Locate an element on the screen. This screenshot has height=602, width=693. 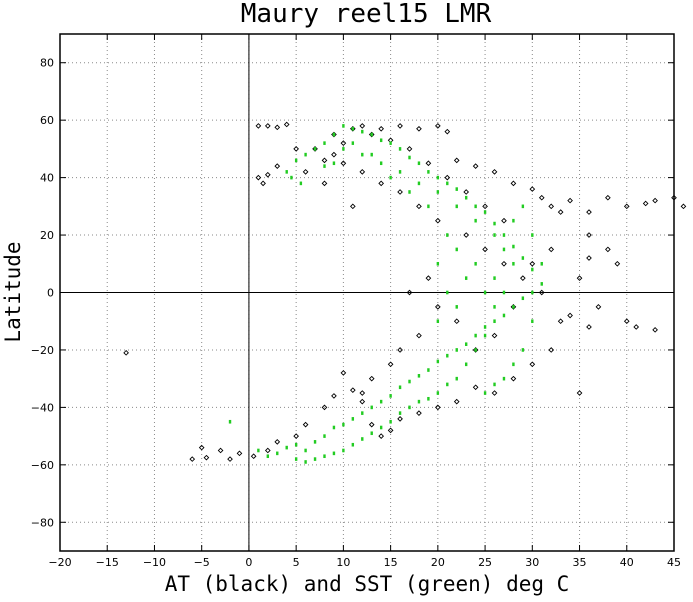
y-tick-label: −20 is located at coordinates (42, 350).